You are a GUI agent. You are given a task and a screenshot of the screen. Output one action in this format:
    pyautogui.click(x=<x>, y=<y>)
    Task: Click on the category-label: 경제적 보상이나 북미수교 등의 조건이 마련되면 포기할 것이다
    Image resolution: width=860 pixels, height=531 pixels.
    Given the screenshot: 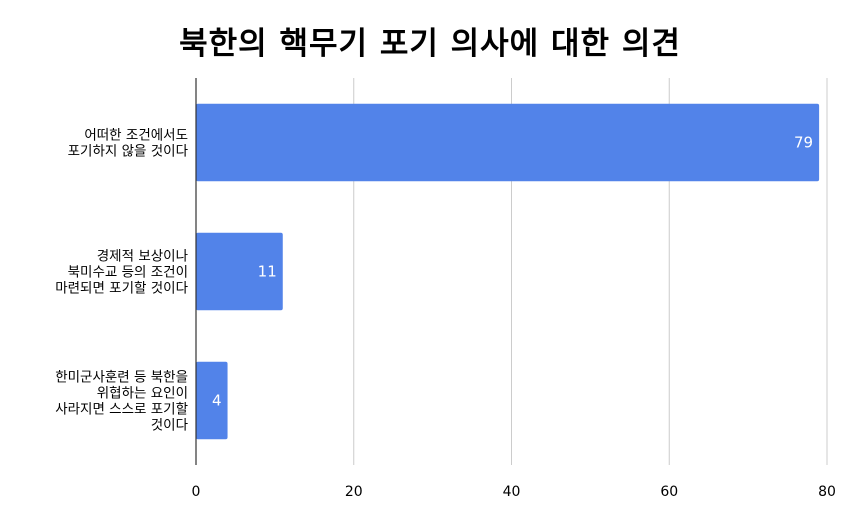 What is the action you would take?
    pyautogui.click(x=121, y=273)
    